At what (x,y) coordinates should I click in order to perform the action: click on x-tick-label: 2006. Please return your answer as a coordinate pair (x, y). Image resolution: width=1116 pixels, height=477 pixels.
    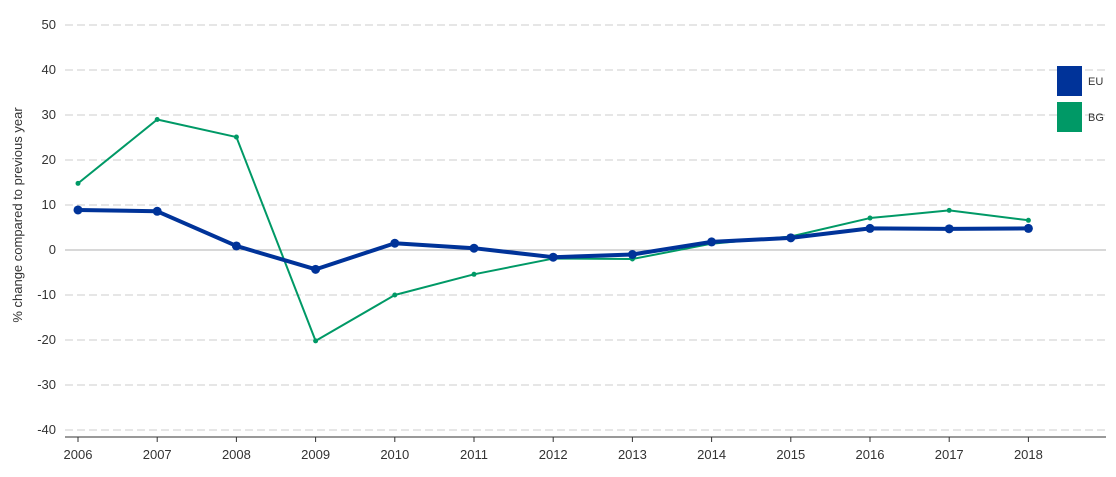
    Looking at the image, I should click on (78, 454).